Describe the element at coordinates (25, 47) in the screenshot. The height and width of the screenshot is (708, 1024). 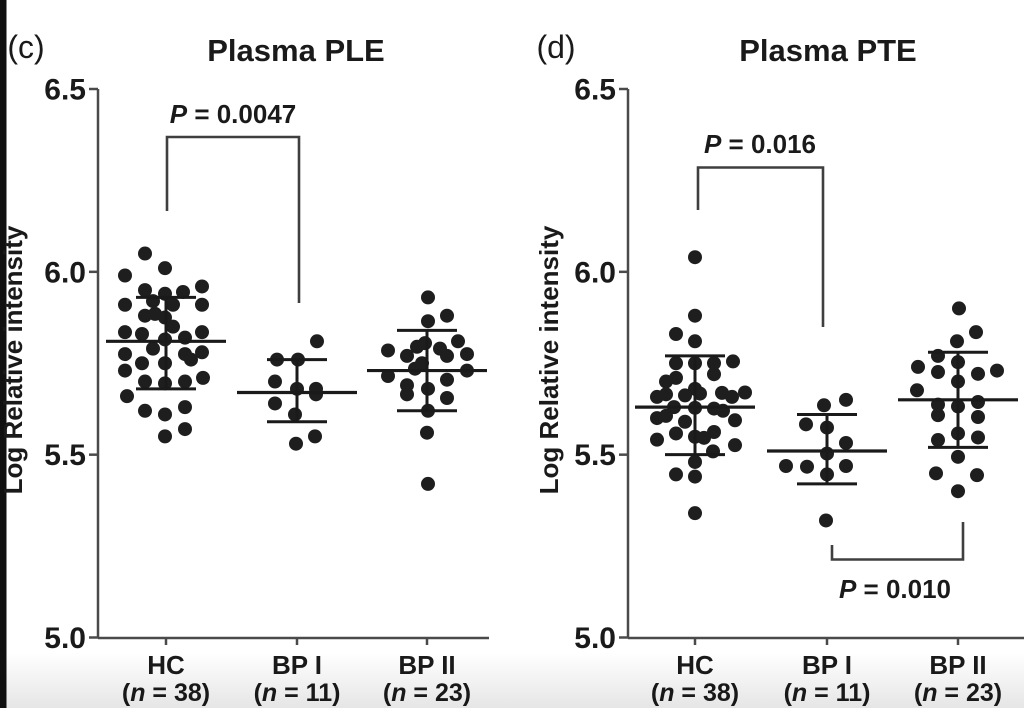
I see `panel-letter: (c)` at that location.